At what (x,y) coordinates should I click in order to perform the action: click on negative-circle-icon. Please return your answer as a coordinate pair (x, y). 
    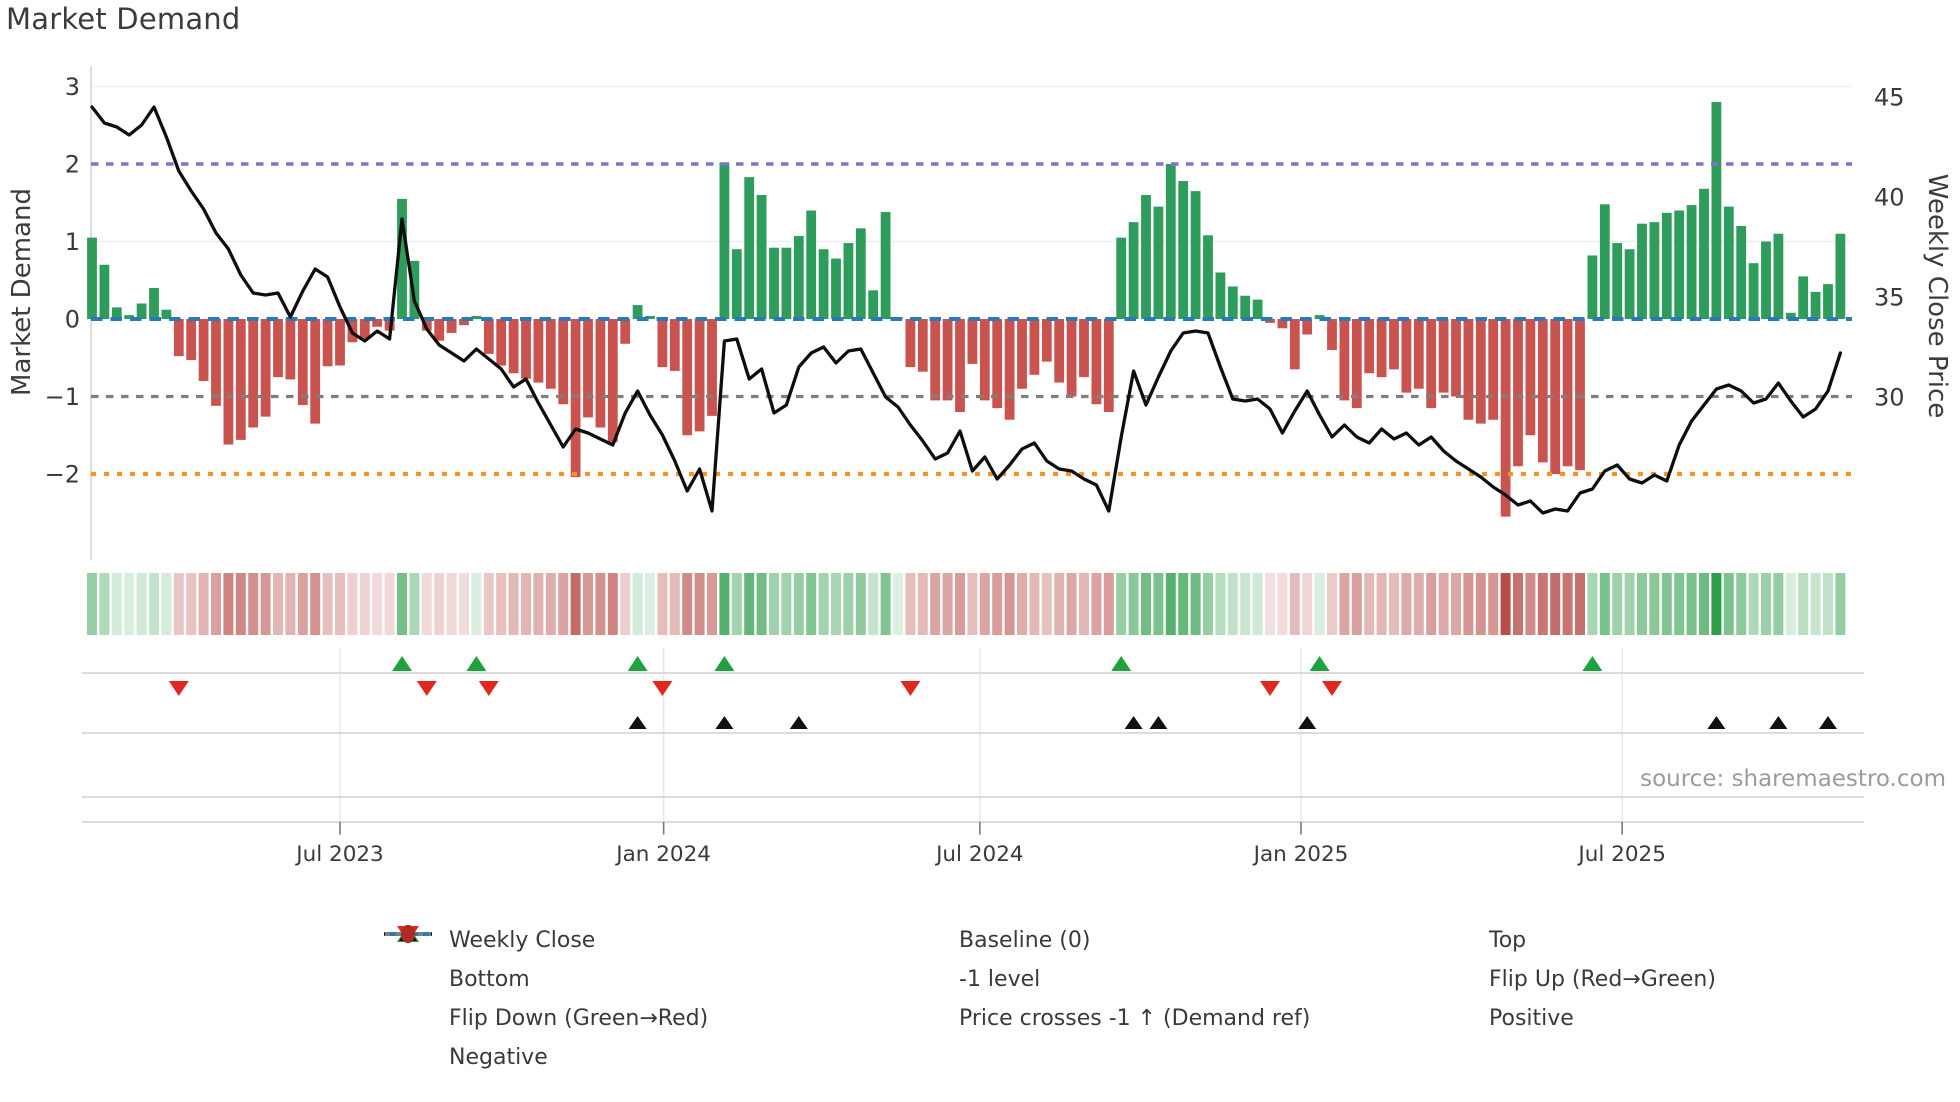
    Looking at the image, I should click on (408, 998).